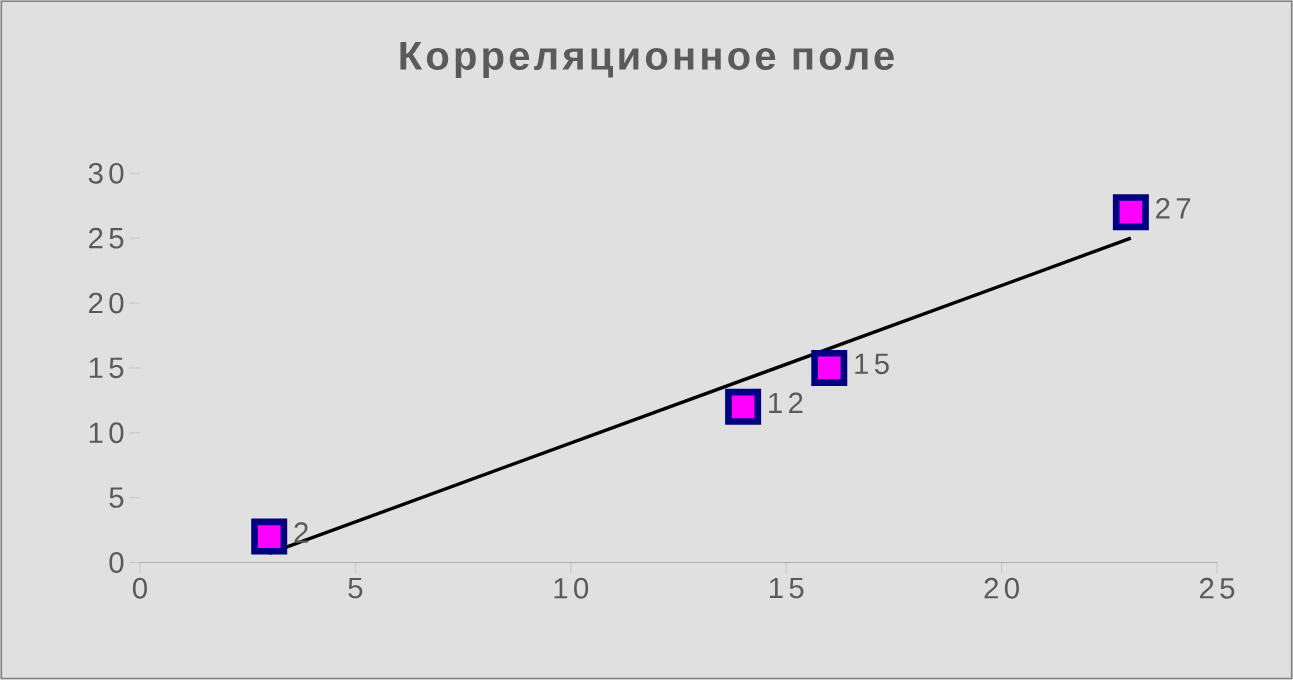  Describe the element at coordinates (116, 562) in the screenshot. I see `y-tick-label: 0` at that location.